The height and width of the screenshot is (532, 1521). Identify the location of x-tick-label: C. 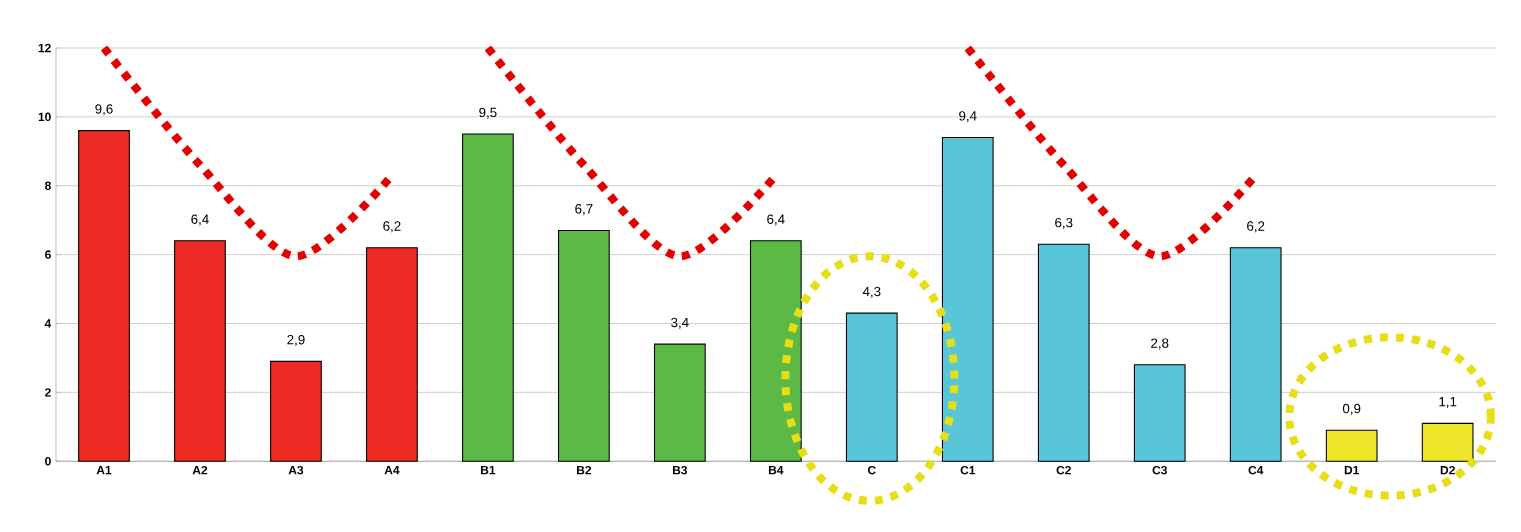
(871, 470).